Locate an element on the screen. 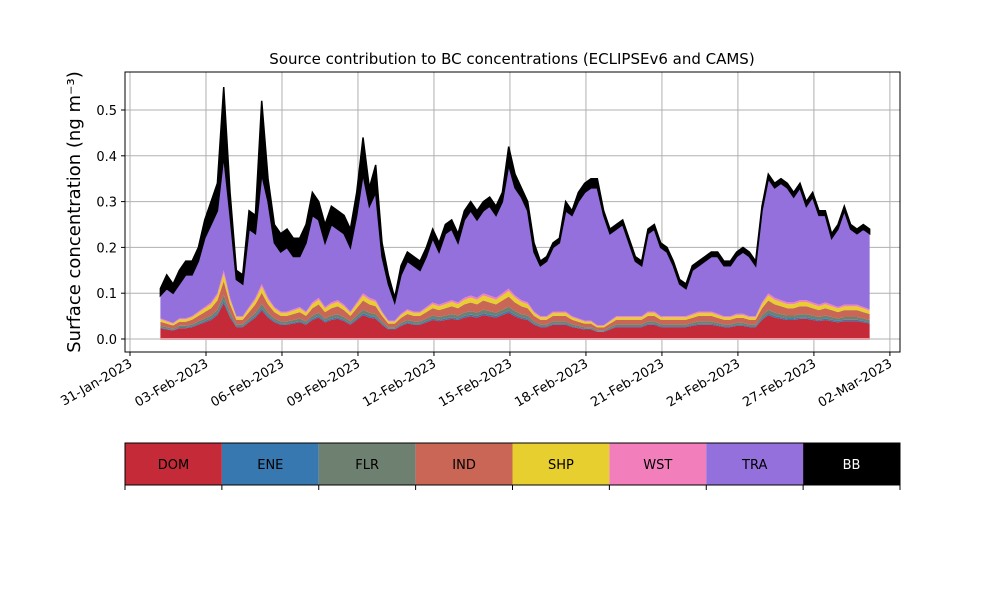 The image size is (1000, 600). legend-label-flr: FLR is located at coordinates (367, 465).